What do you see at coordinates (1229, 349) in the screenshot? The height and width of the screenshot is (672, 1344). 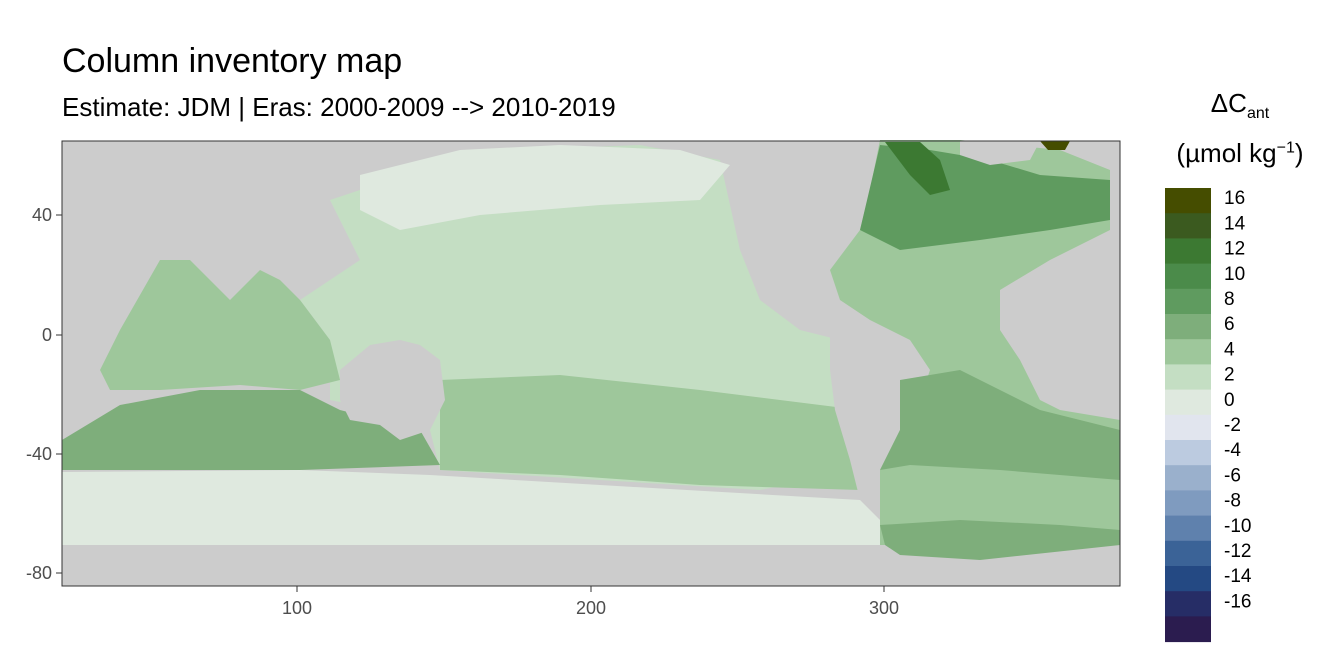 I see `legend-label: 4` at bounding box center [1229, 349].